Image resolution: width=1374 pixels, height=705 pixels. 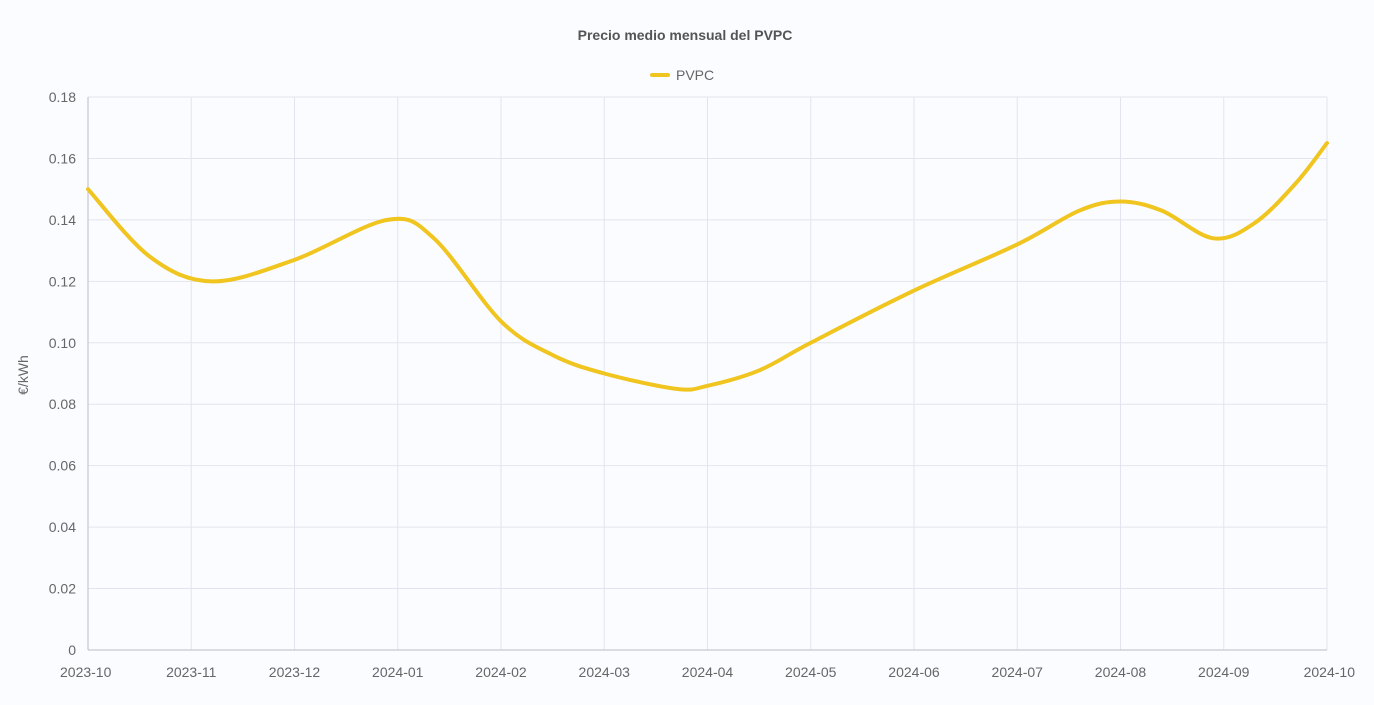 I want to click on x-tick-label: 2024-02, so click(x=501, y=672).